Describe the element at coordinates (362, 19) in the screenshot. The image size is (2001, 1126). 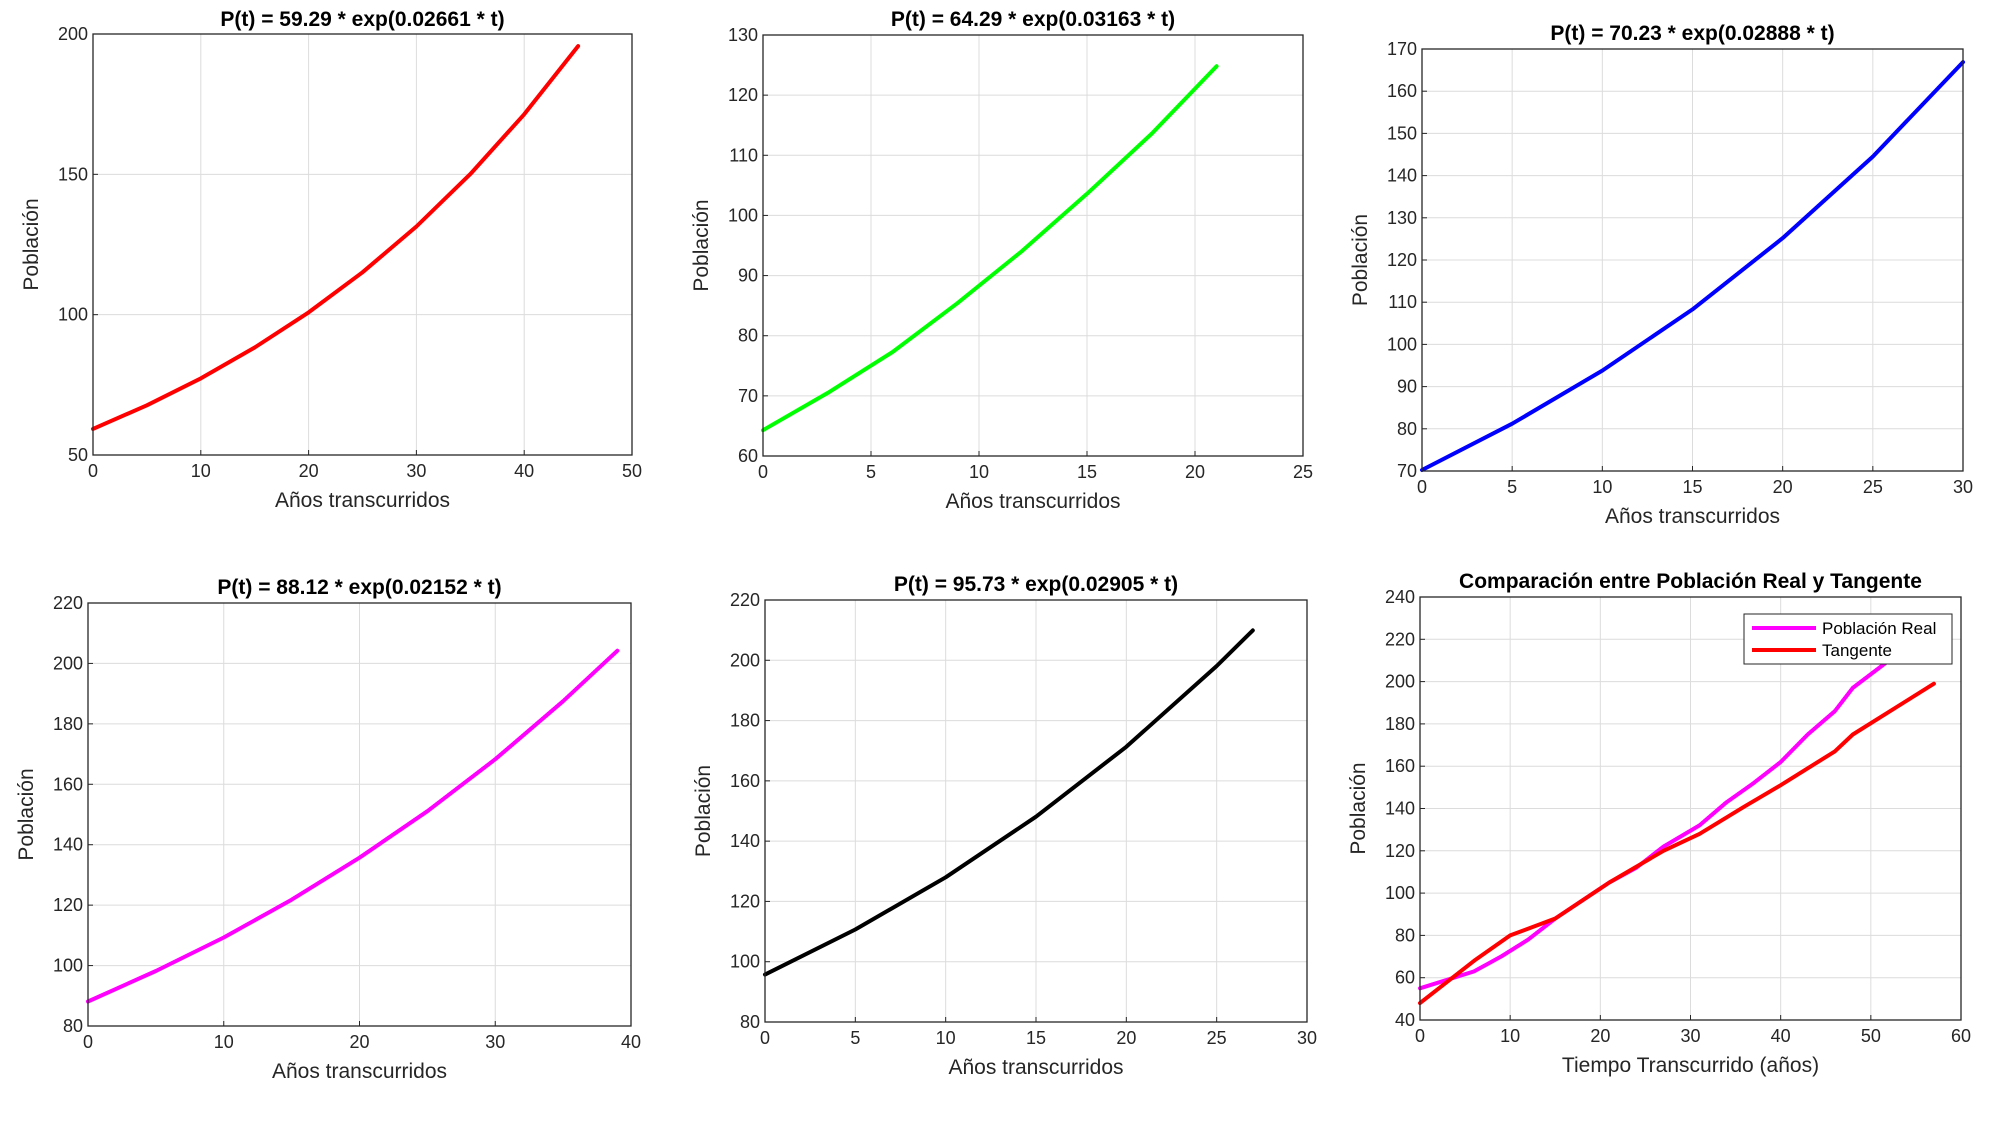
I see `chart-title: P(t) = 59.29 * exp(0.02661 * t)` at that location.